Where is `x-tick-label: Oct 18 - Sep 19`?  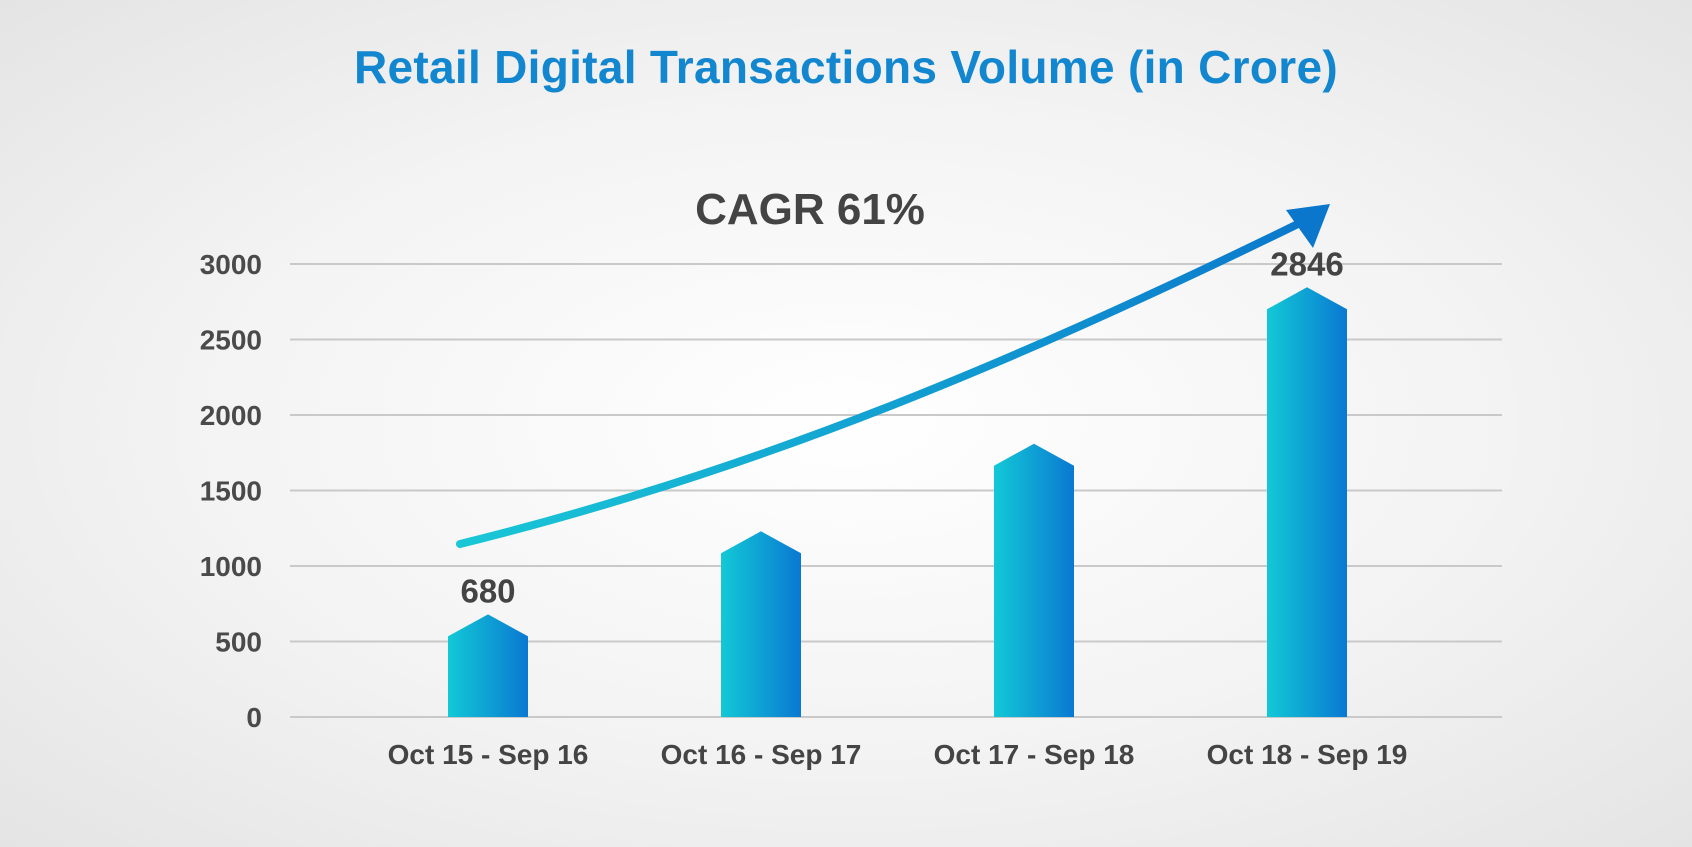 x-tick-label: Oct 18 - Sep 19 is located at coordinates (1307, 754).